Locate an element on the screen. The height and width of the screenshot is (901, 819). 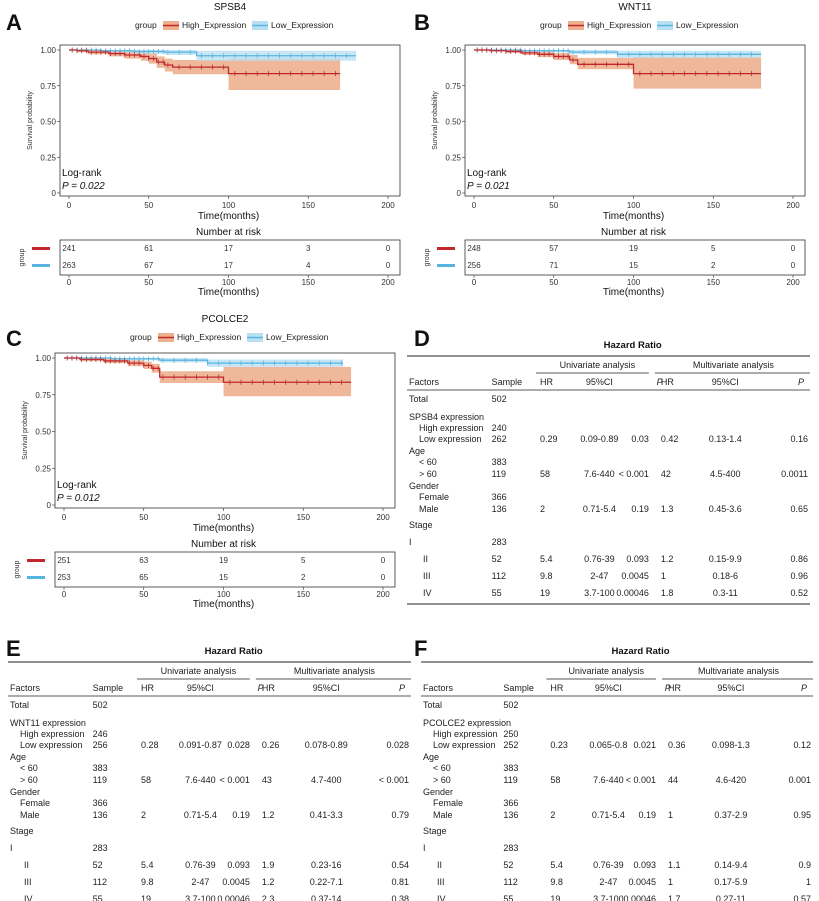
row-hr-multi: 1.8 is located at coordinates (667, 593).